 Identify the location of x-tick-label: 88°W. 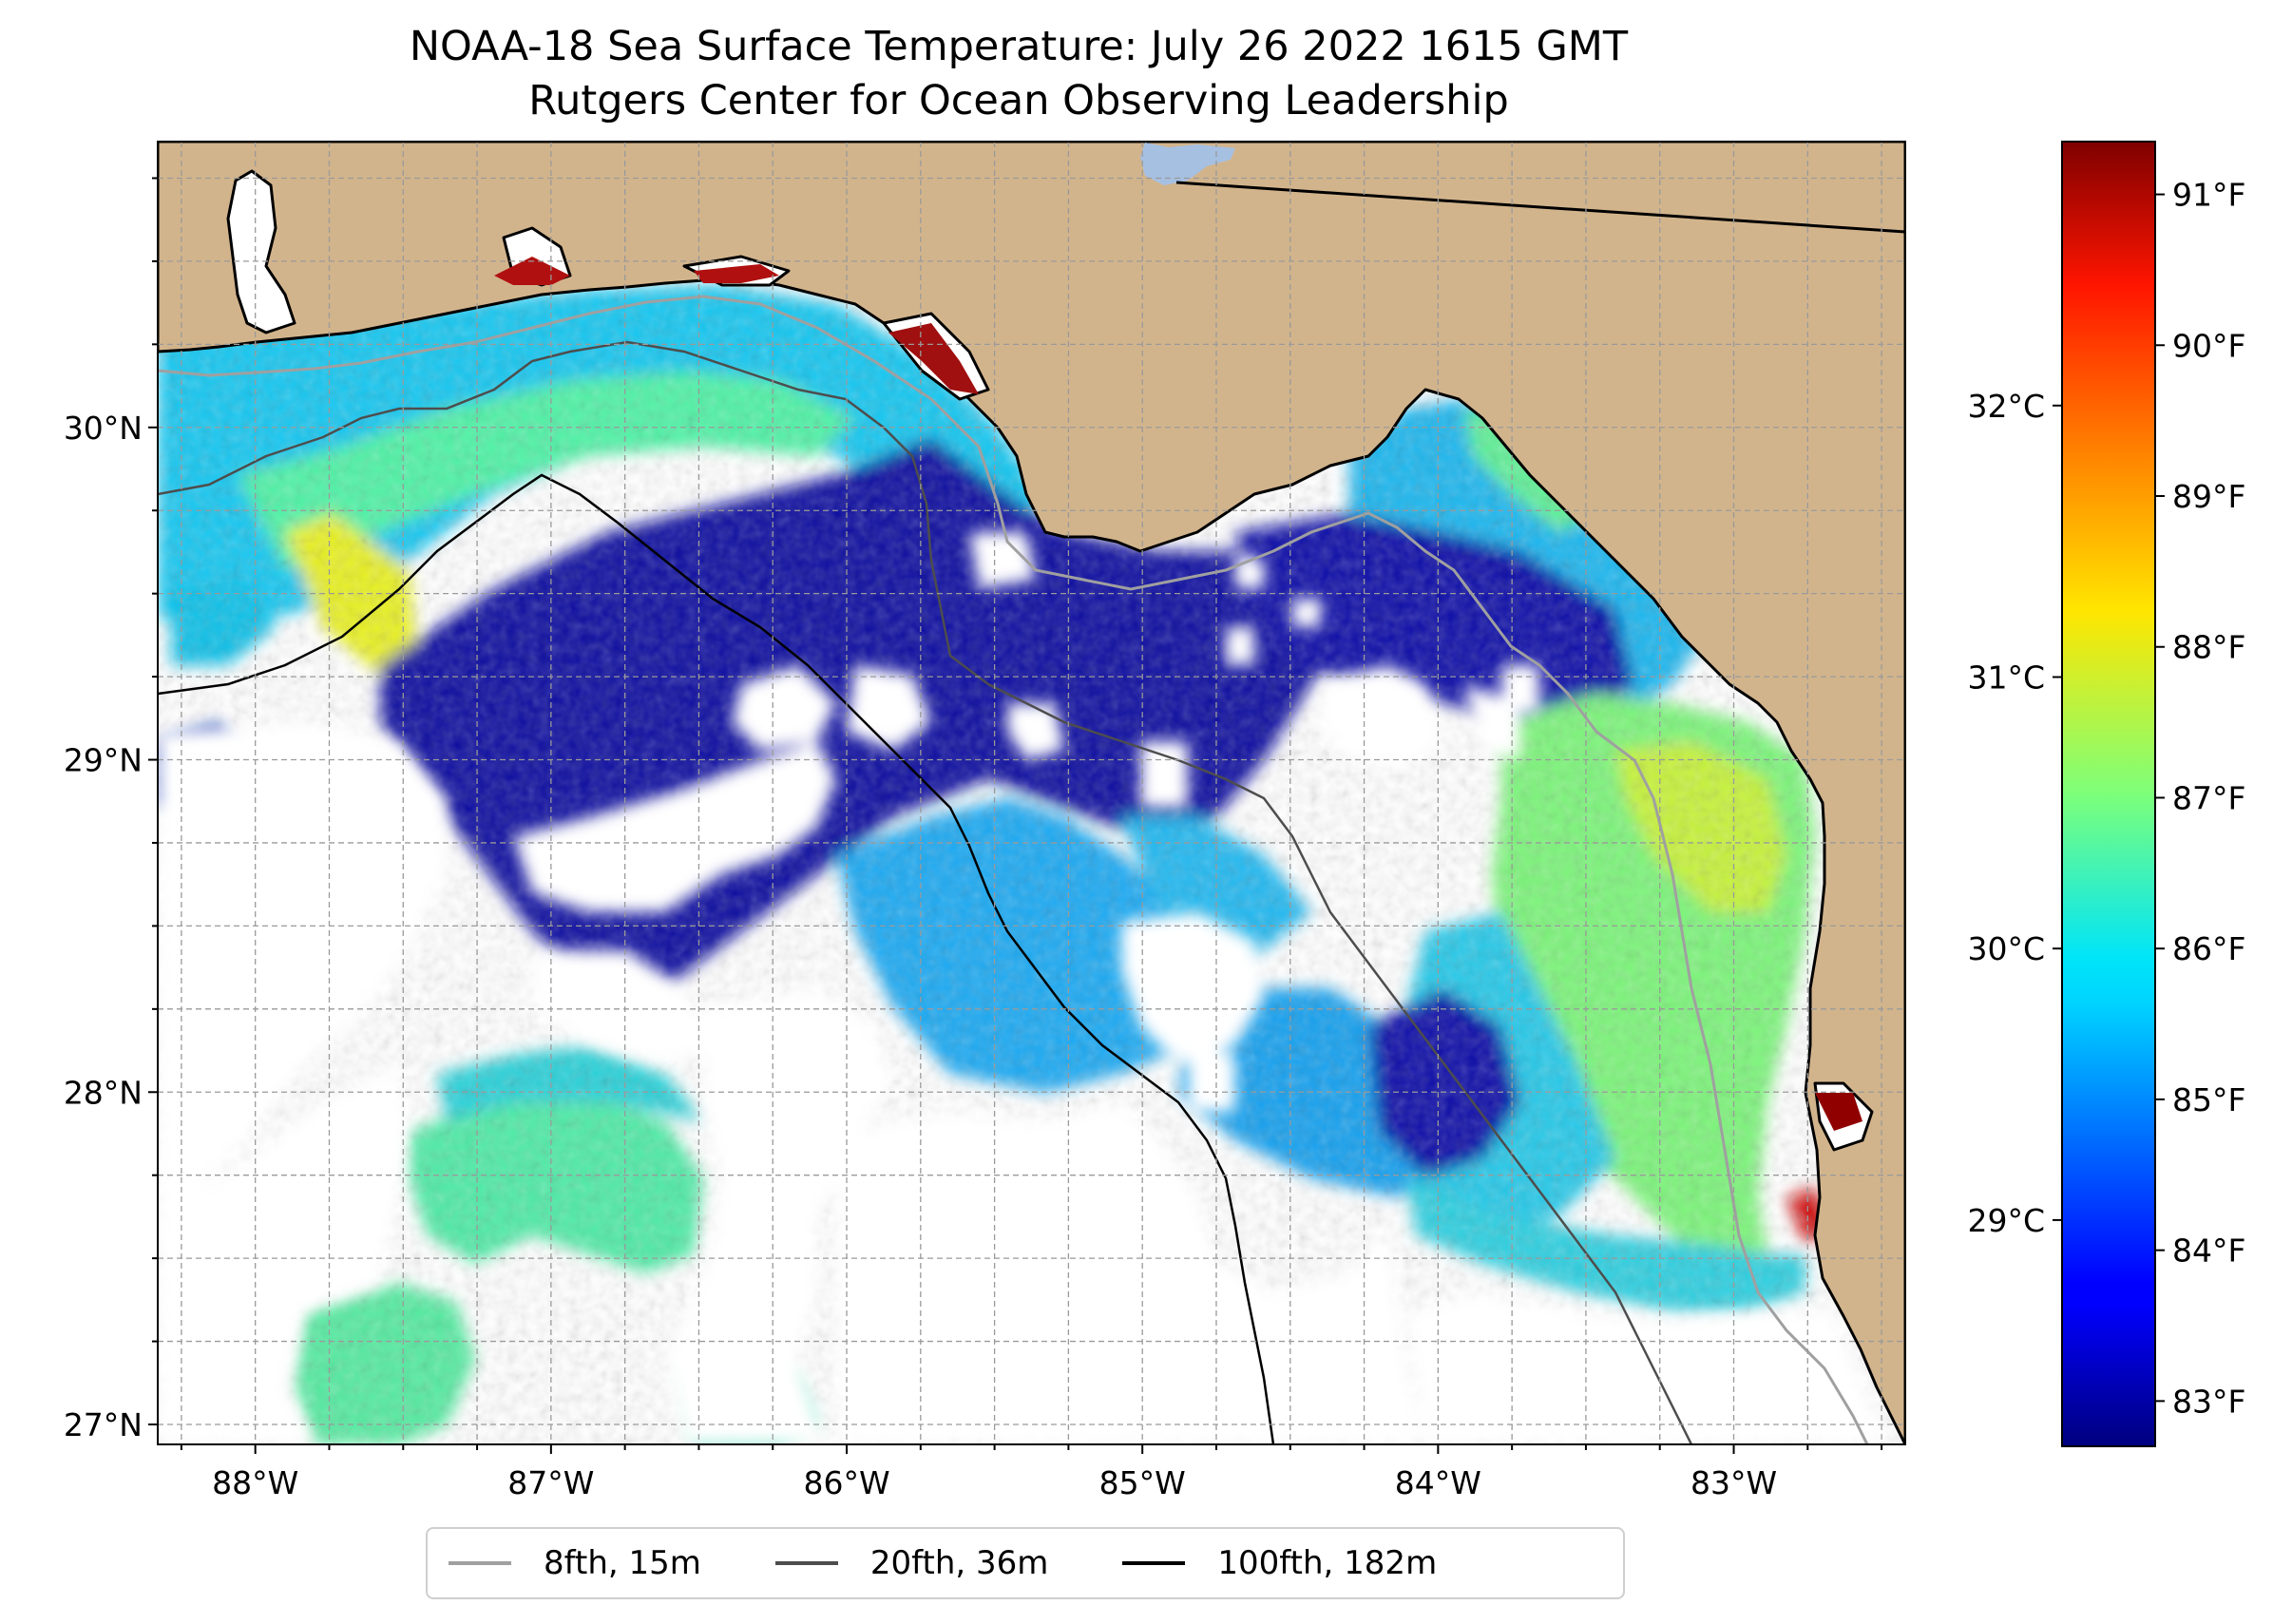
(255, 1482).